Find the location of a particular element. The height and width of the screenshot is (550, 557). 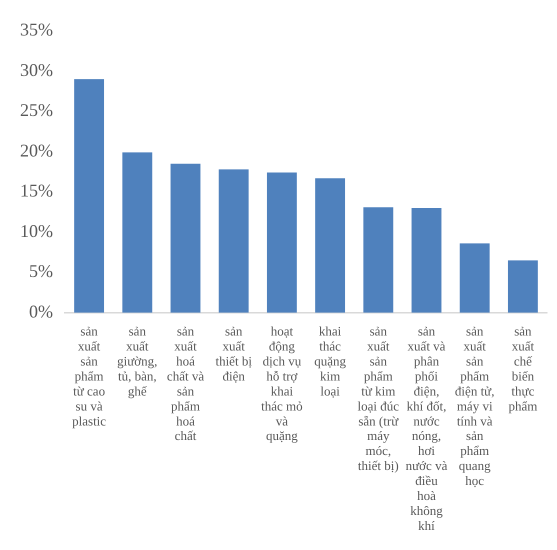

x-tick-label: sản xuất sản phẩm từ cao su và plastic is located at coordinates (89, 376).